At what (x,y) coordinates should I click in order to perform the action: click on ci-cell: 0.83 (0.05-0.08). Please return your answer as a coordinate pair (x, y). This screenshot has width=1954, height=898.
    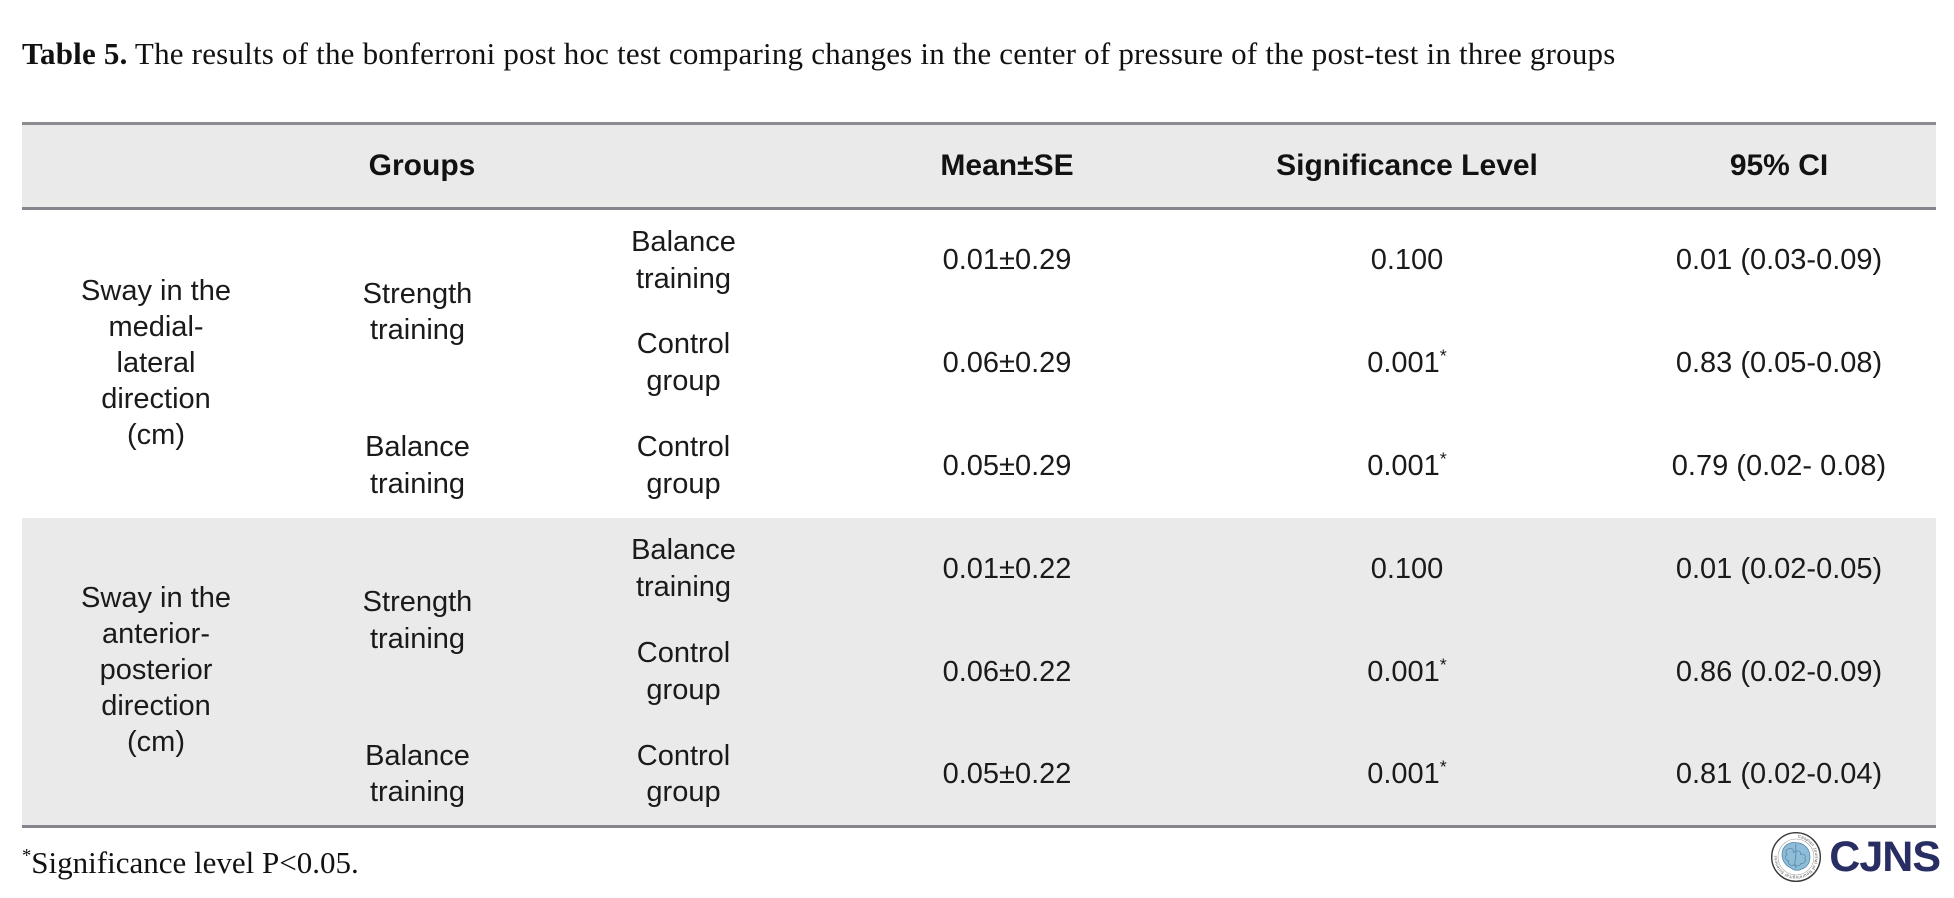
    Looking at the image, I should click on (1779, 362).